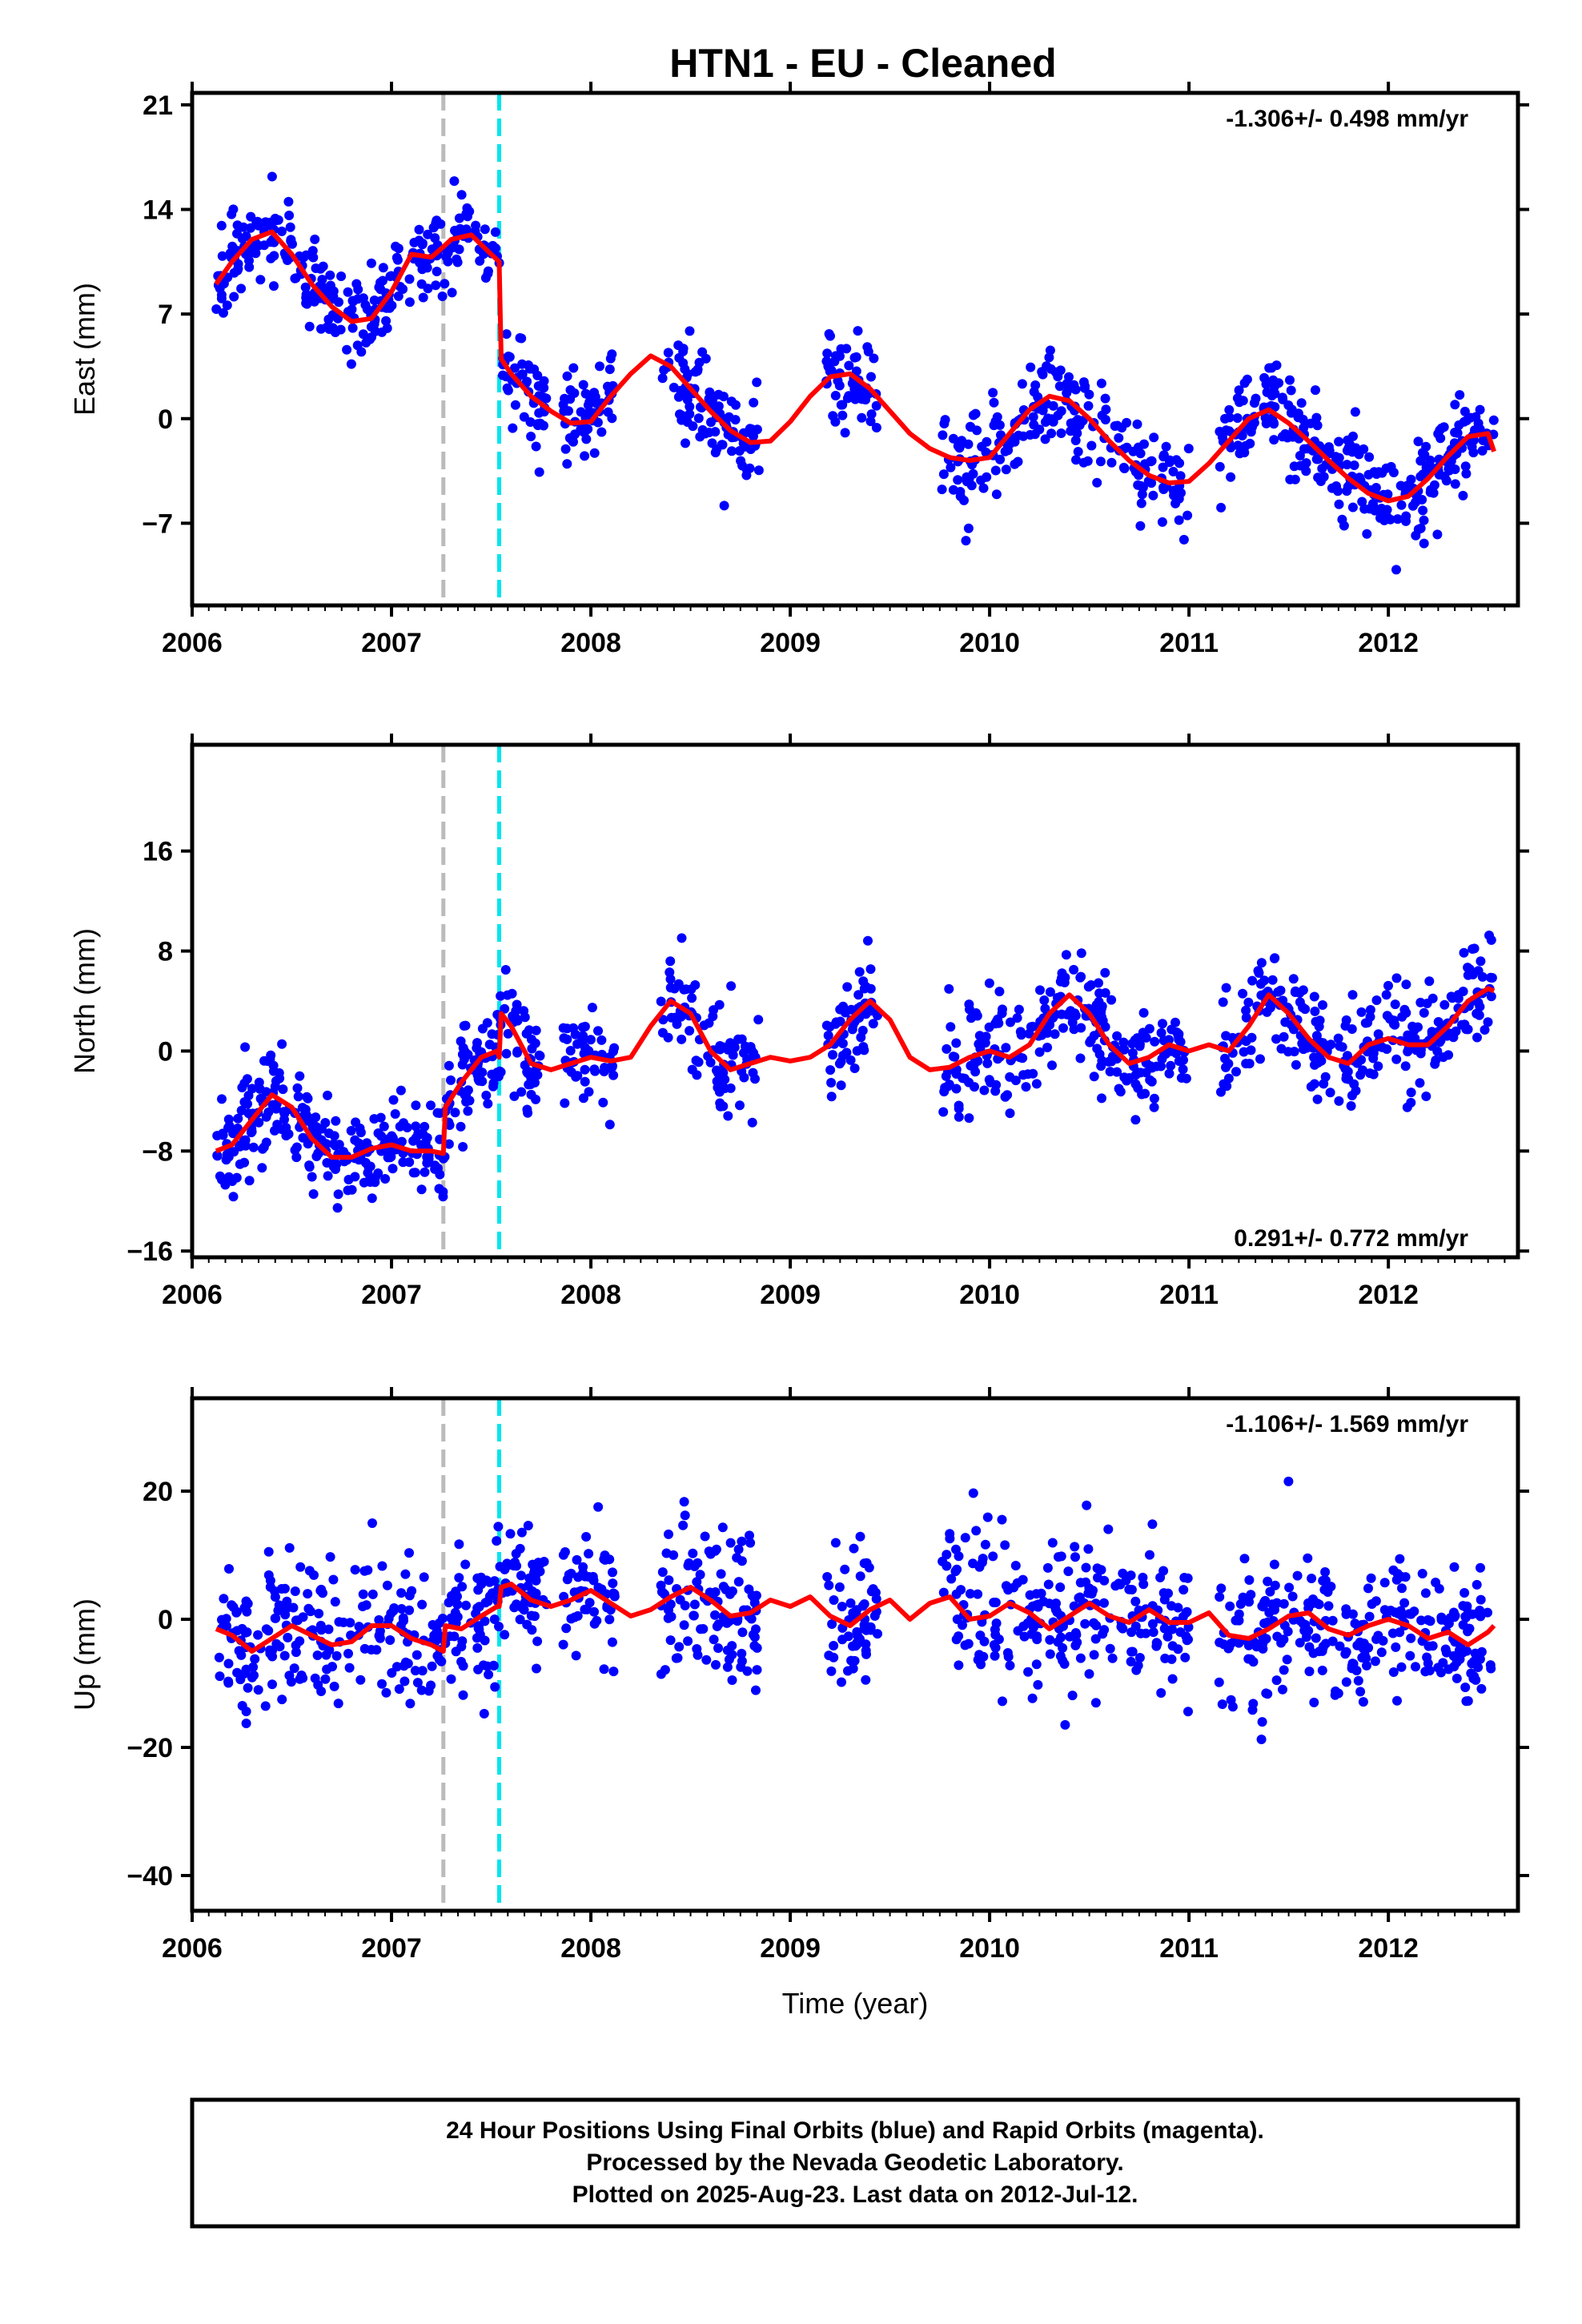 Image resolution: width=1582 pixels, height=2324 pixels. I want to click on x-tick-label: 2012, so click(1388, 1949).